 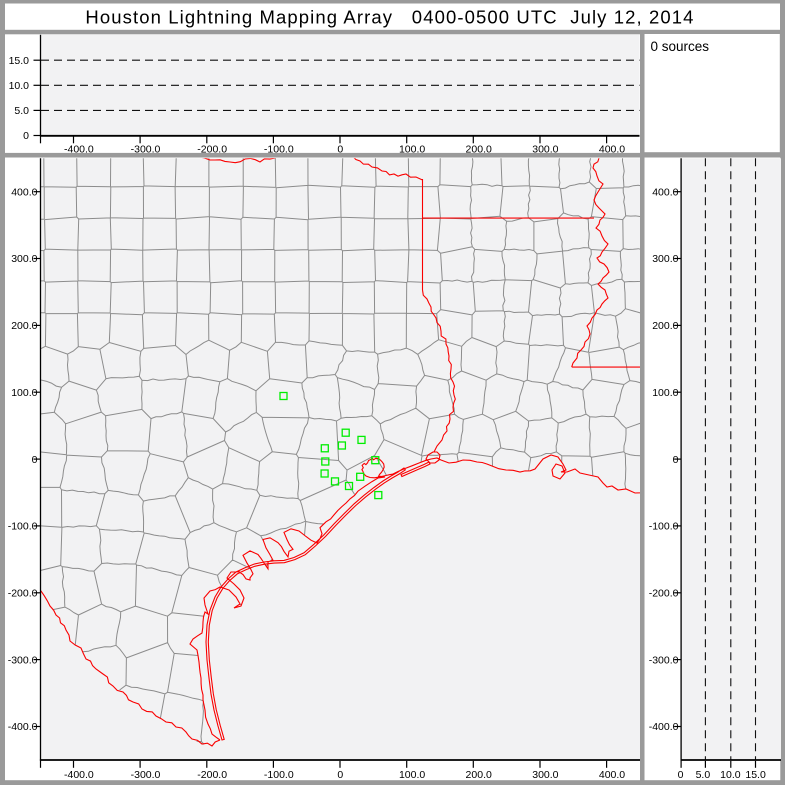 What do you see at coordinates (680, 46) in the screenshot?
I see `svg-text: 0 sources` at bounding box center [680, 46].